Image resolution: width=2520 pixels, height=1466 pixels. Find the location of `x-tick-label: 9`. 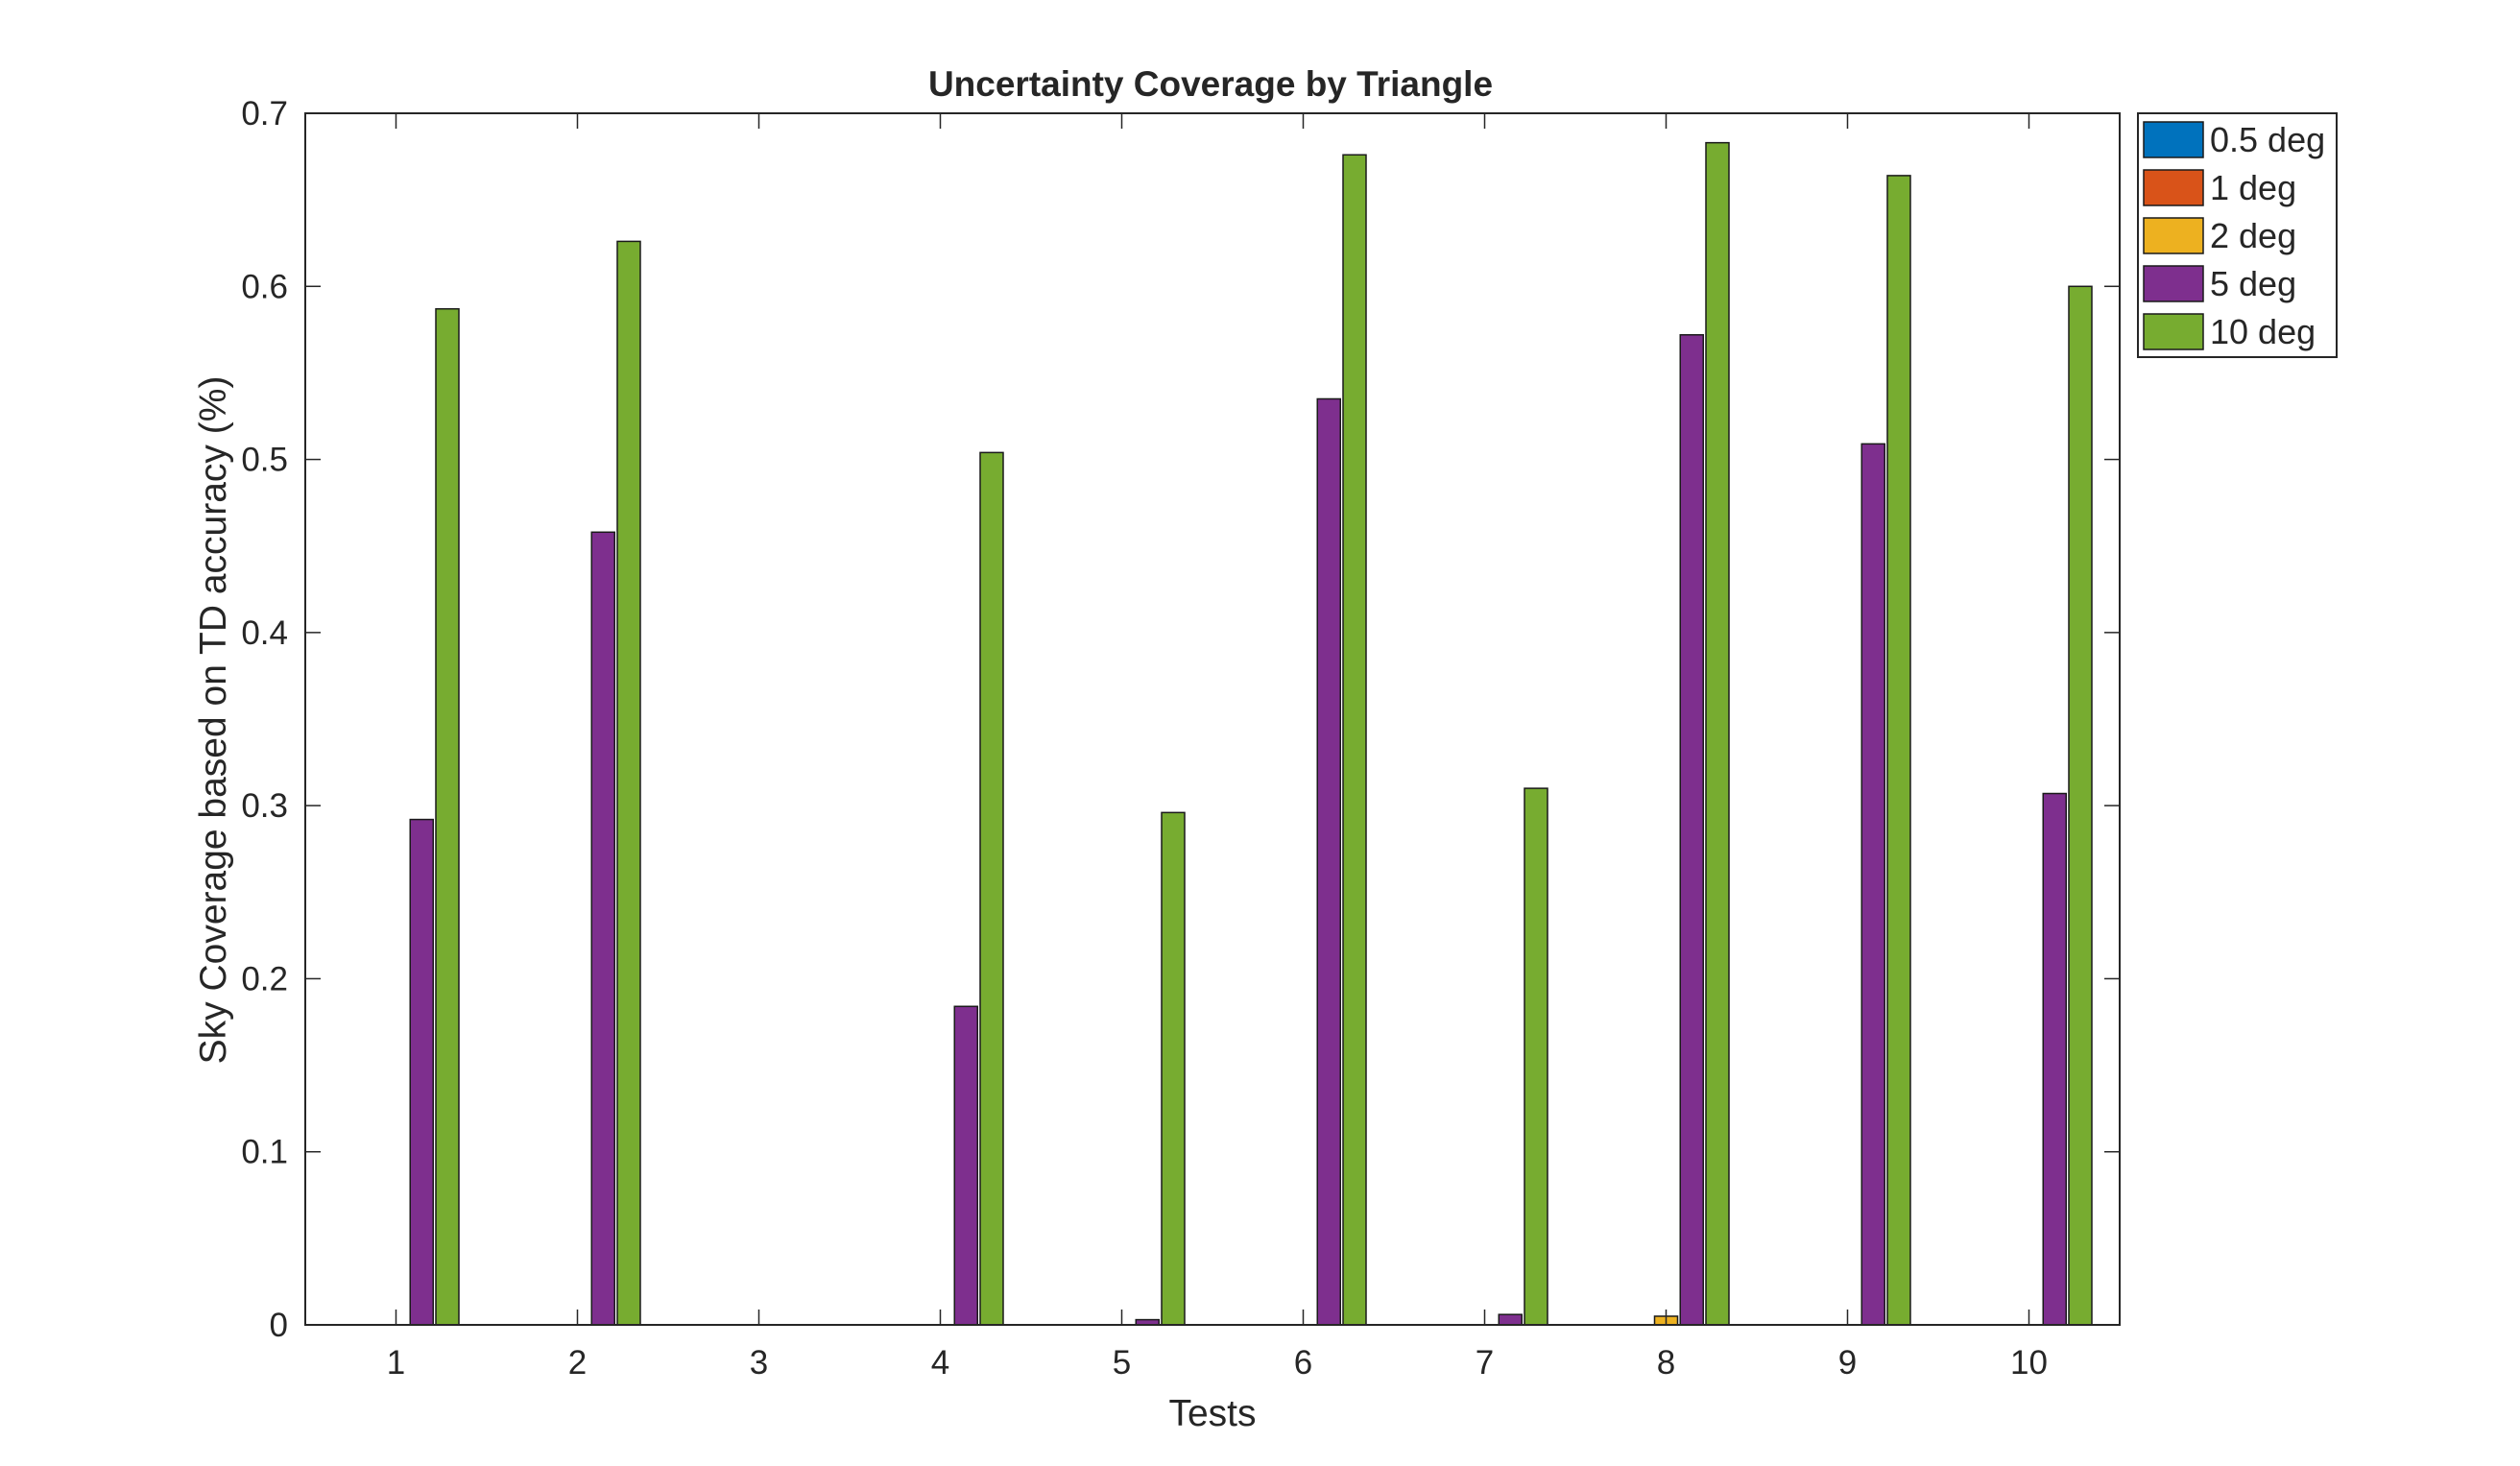

x-tick-label: 9 is located at coordinates (1847, 1363).